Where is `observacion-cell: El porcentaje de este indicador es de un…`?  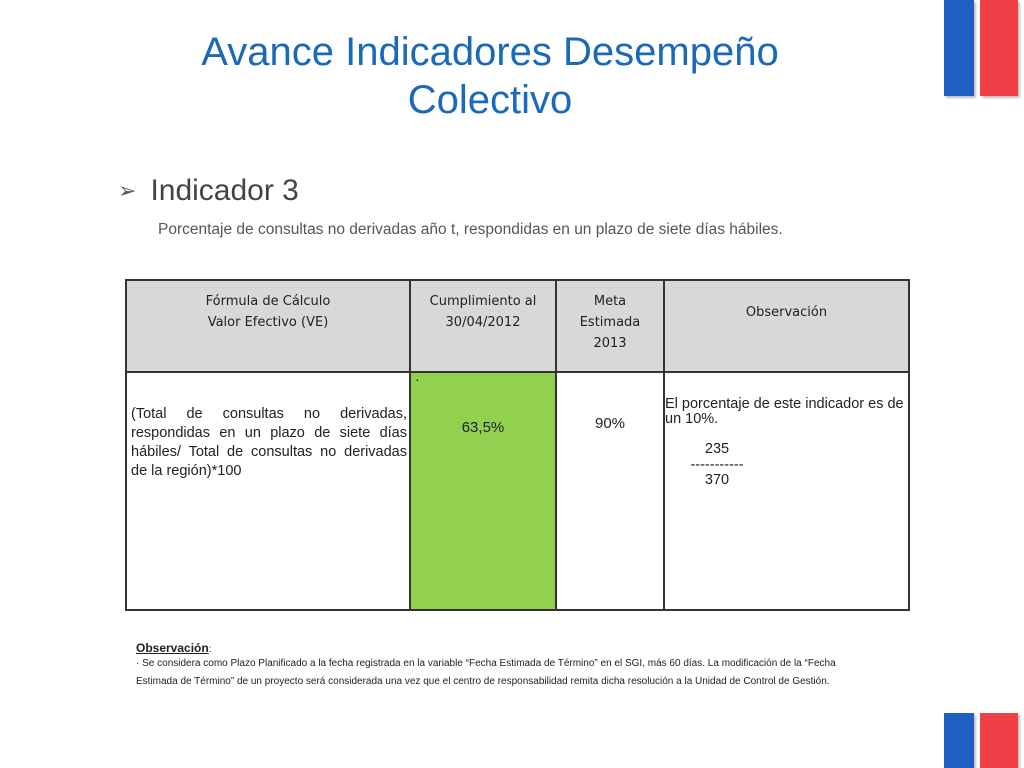 observacion-cell: El porcentaje de este indicador es de un… is located at coordinates (786, 491).